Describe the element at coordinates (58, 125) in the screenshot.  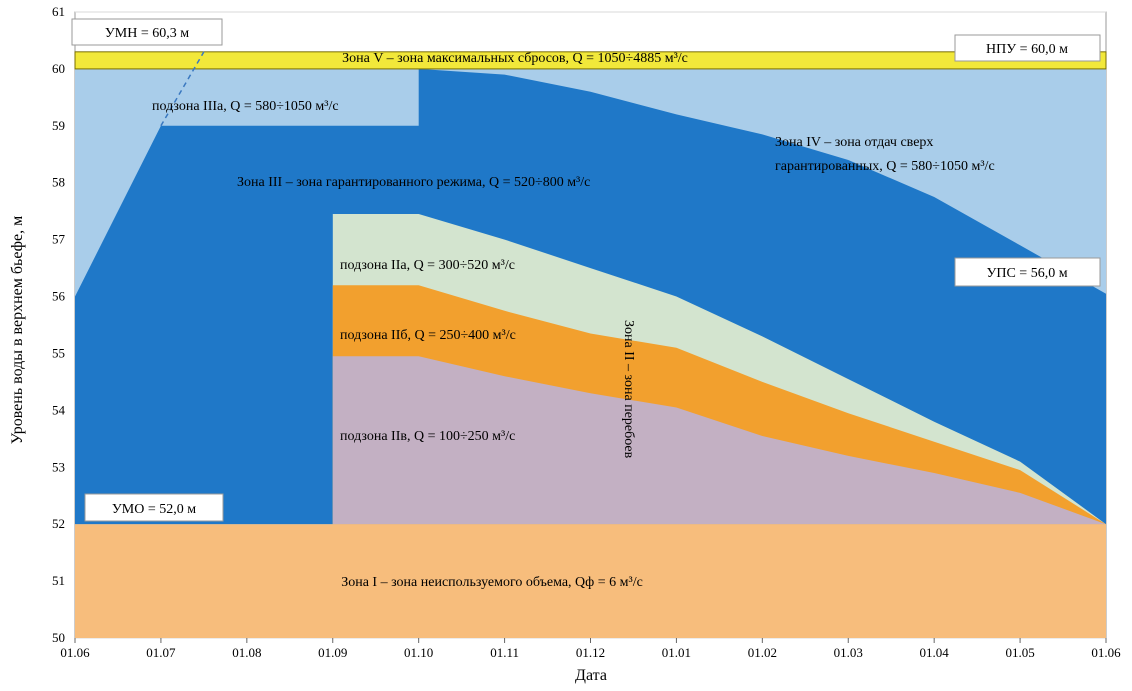
I see `y-tick-label: 59` at that location.